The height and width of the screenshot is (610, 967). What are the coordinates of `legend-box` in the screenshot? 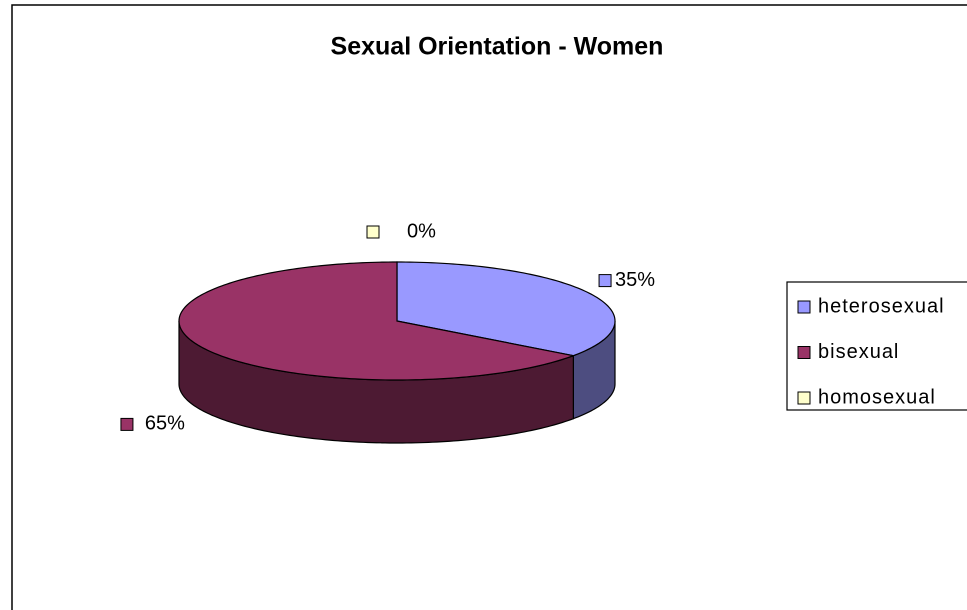 It's located at (876, 346).